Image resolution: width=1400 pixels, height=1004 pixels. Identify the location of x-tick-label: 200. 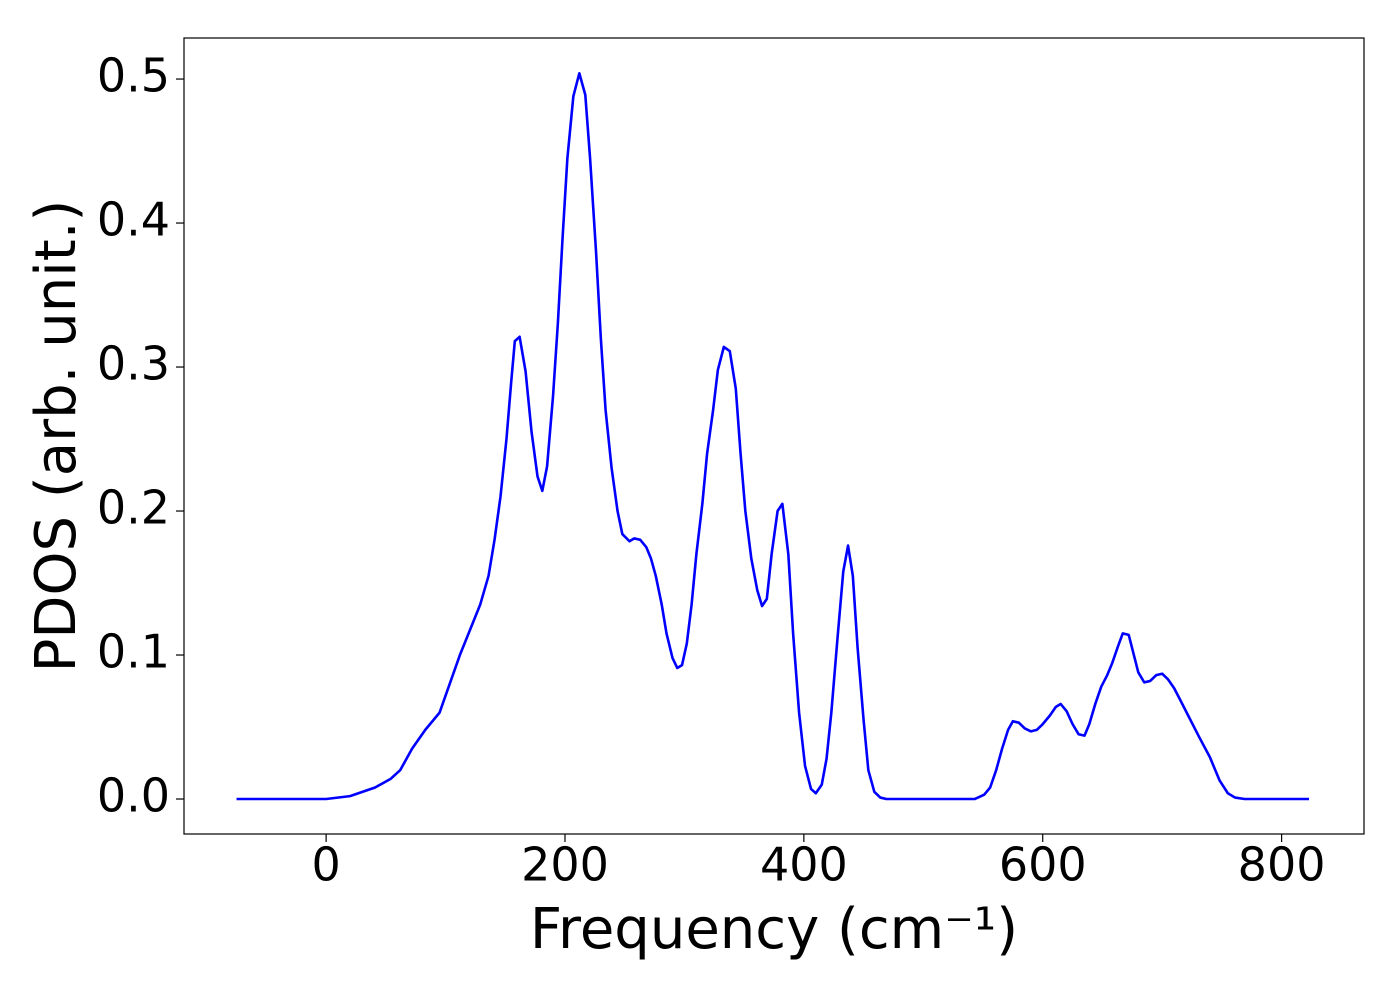
(565, 865).